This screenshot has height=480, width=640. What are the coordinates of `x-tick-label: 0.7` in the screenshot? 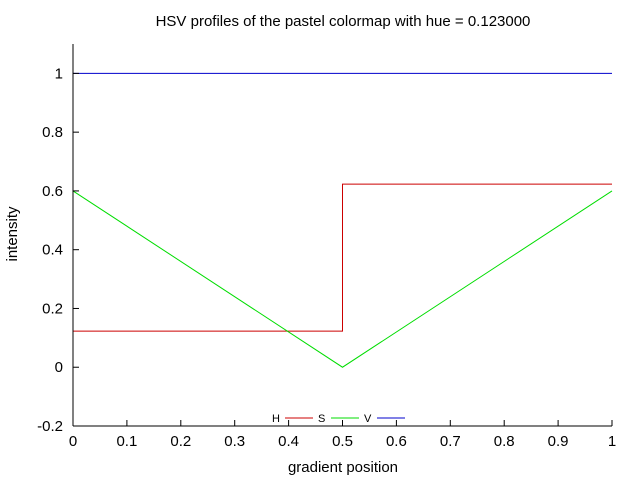 It's located at (450, 441).